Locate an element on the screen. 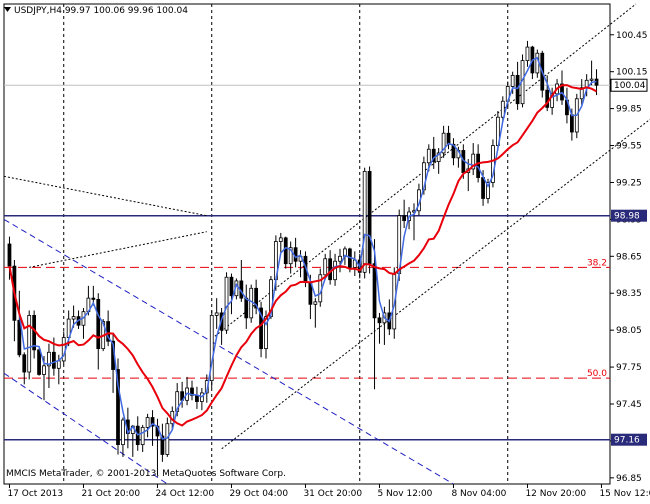  fibonacci-level-label: 38.2 is located at coordinates (597, 263).